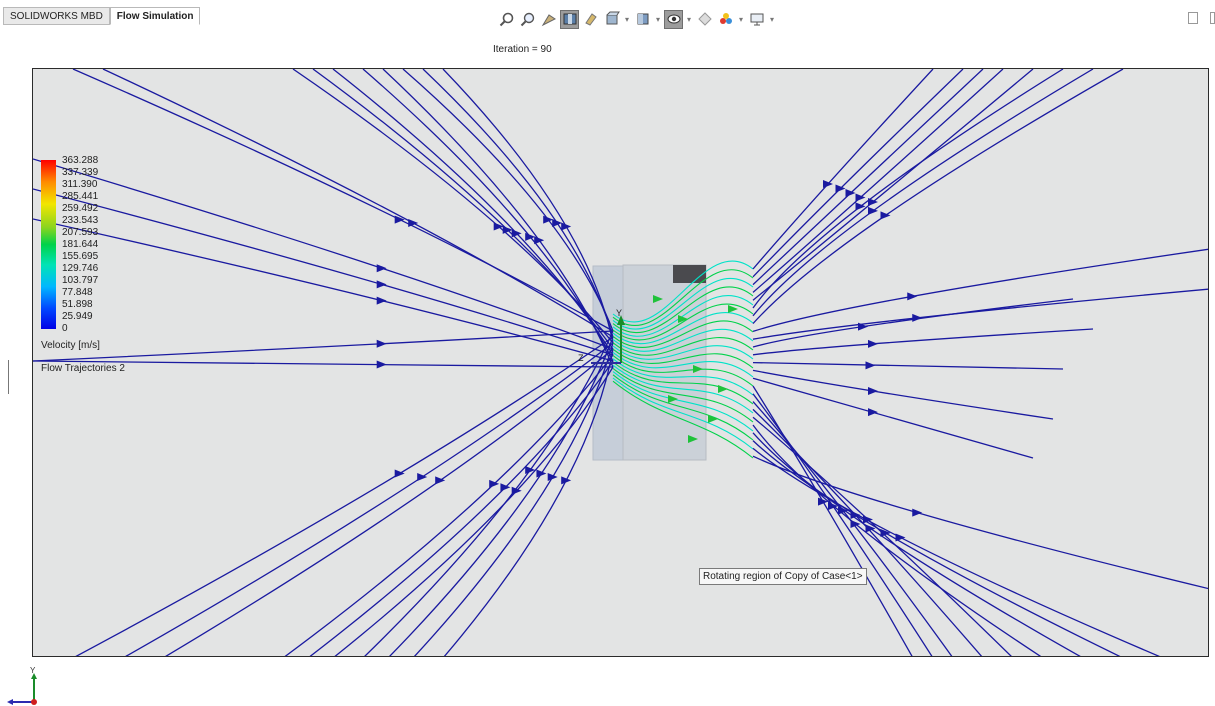 The height and width of the screenshot is (706, 1215). I want to click on legend-tick: 51.898, so click(77, 304).